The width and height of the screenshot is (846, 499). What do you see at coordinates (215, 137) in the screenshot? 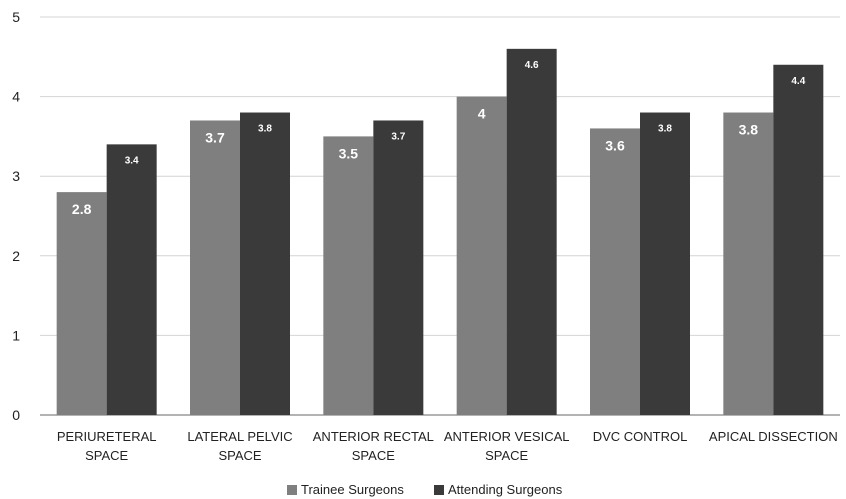
I see `trainee-value-label: 3.7` at bounding box center [215, 137].